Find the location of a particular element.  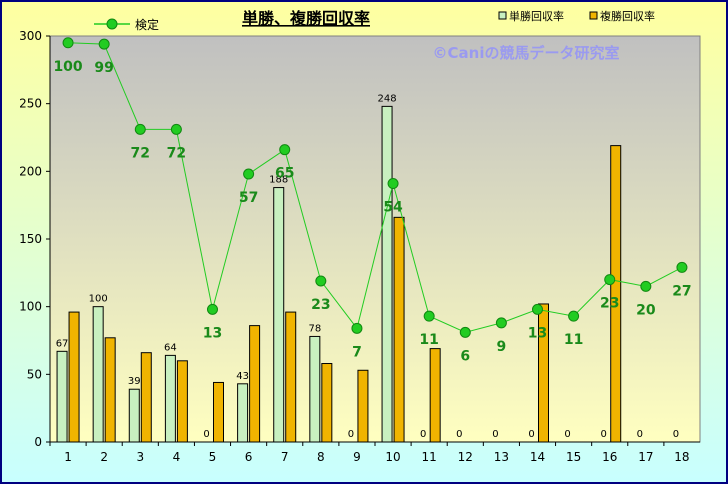

line-data-label: 99 is located at coordinates (103, 68).